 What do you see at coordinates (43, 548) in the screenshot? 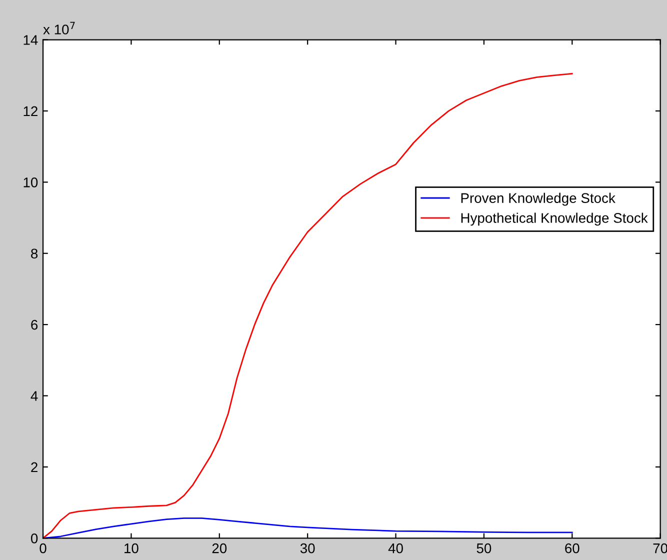
I see `x-tick-label: 0` at bounding box center [43, 548].